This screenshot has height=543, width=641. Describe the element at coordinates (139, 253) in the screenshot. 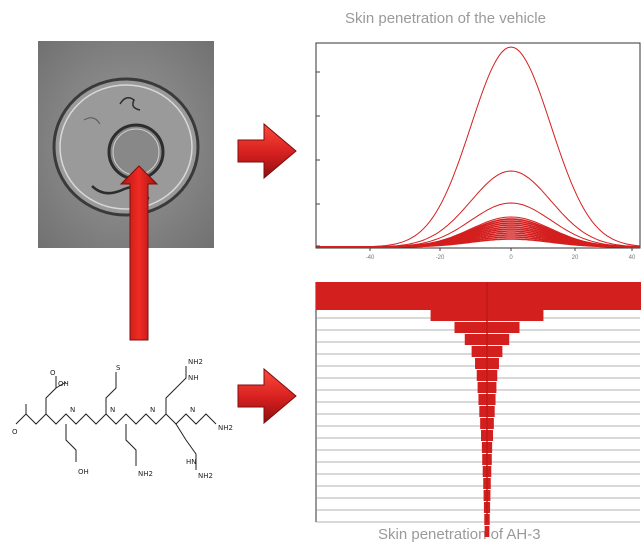

I see `long-arrow-up-icon` at that location.